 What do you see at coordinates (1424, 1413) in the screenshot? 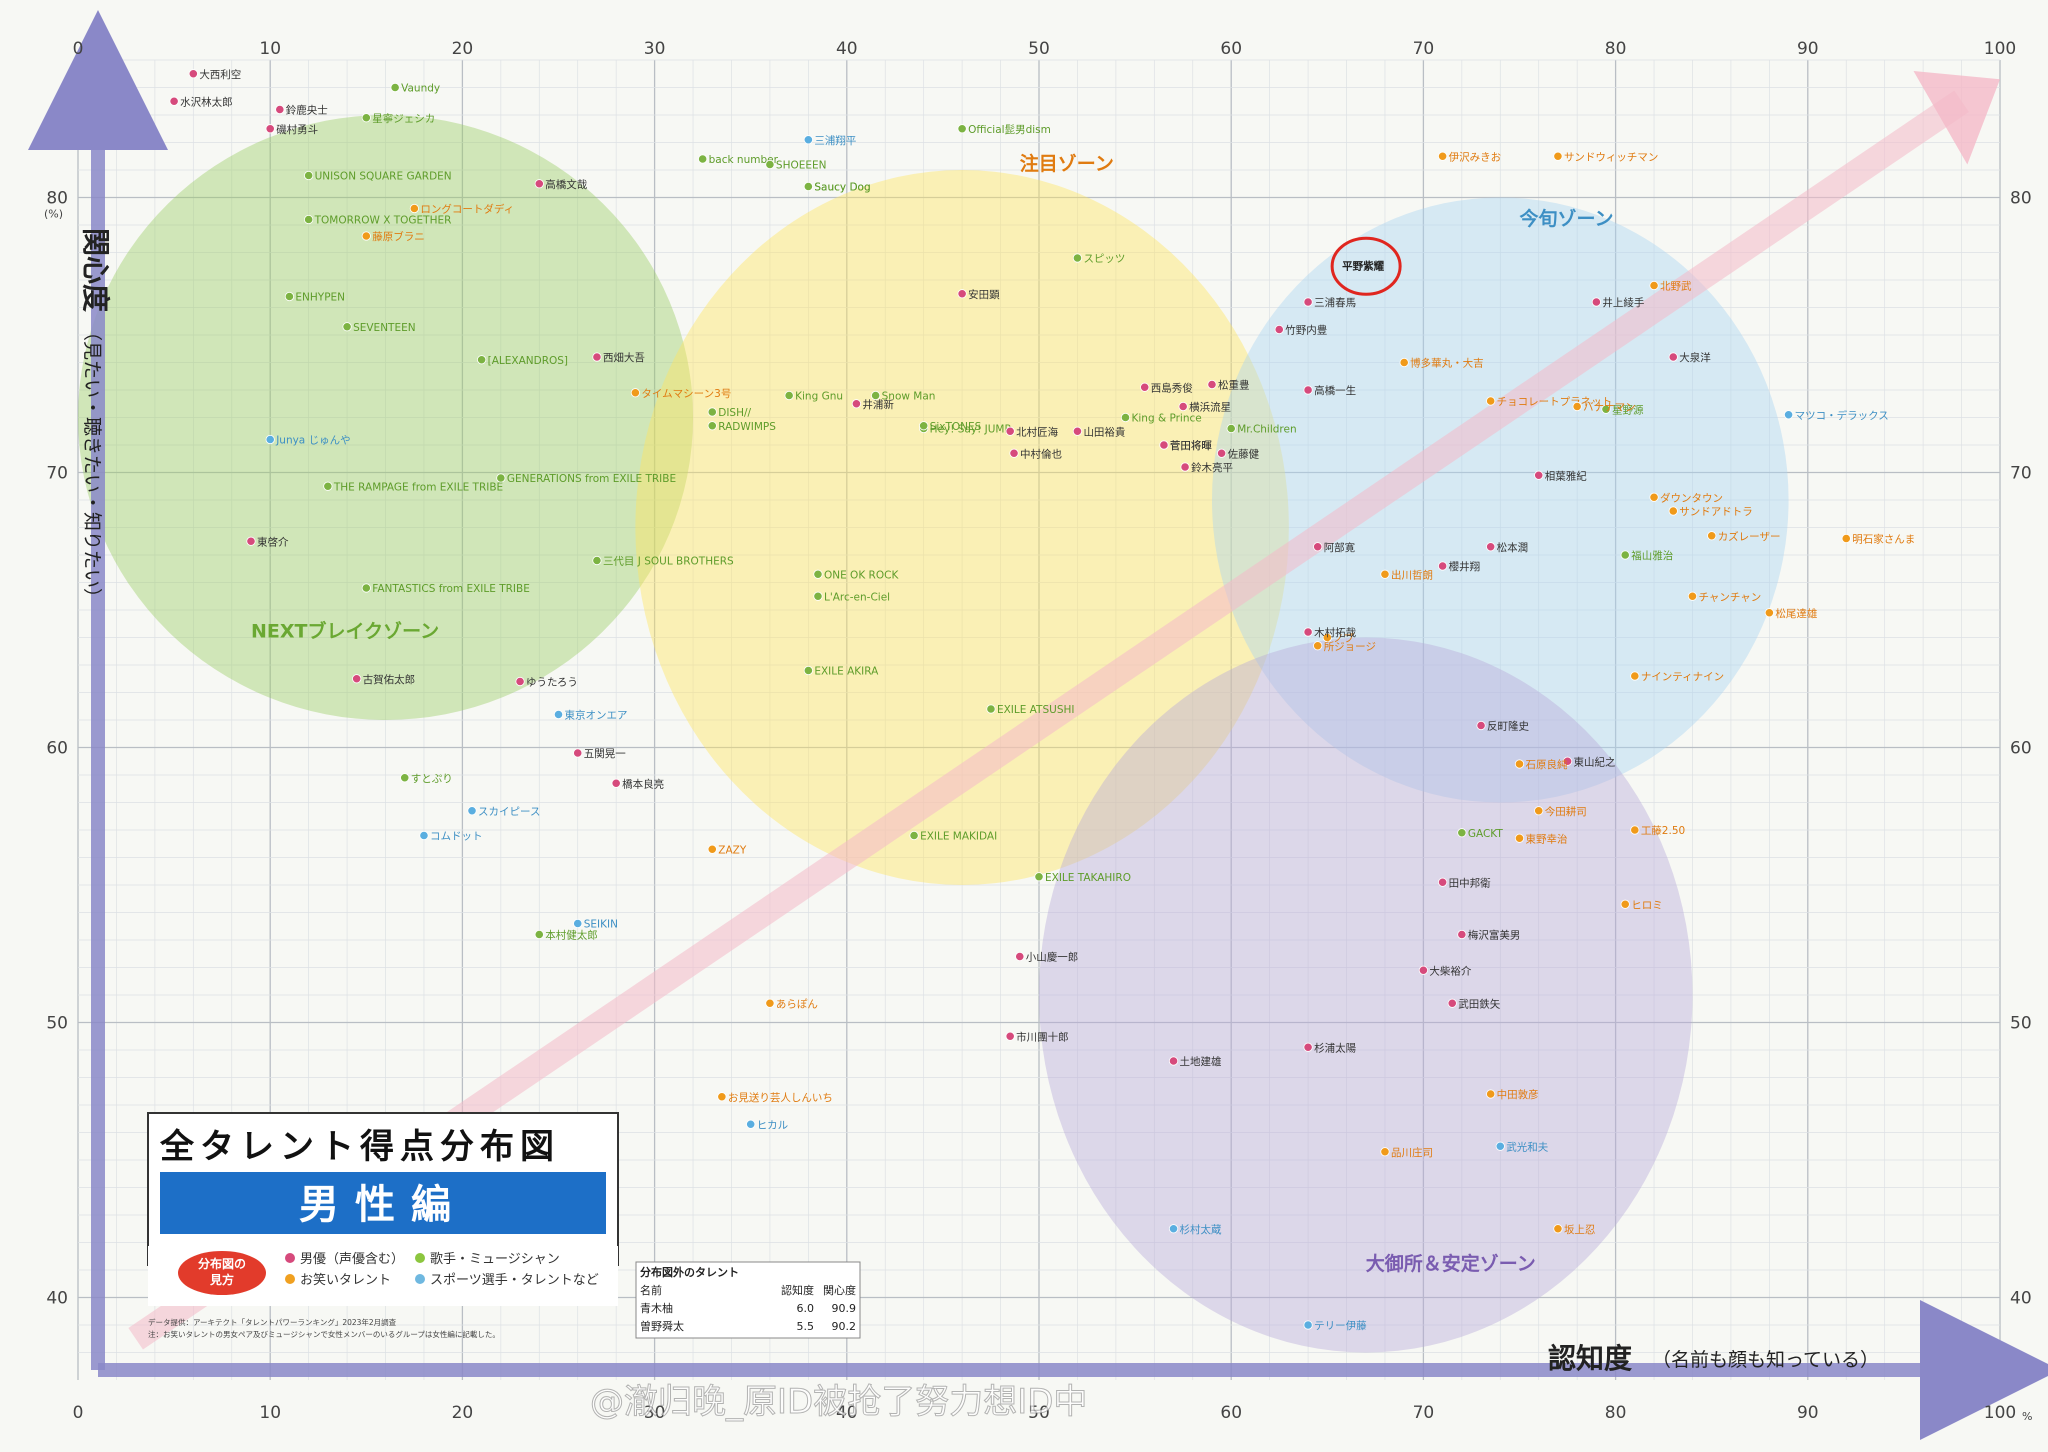
I see `x-tick-label: 70` at bounding box center [1424, 1413].